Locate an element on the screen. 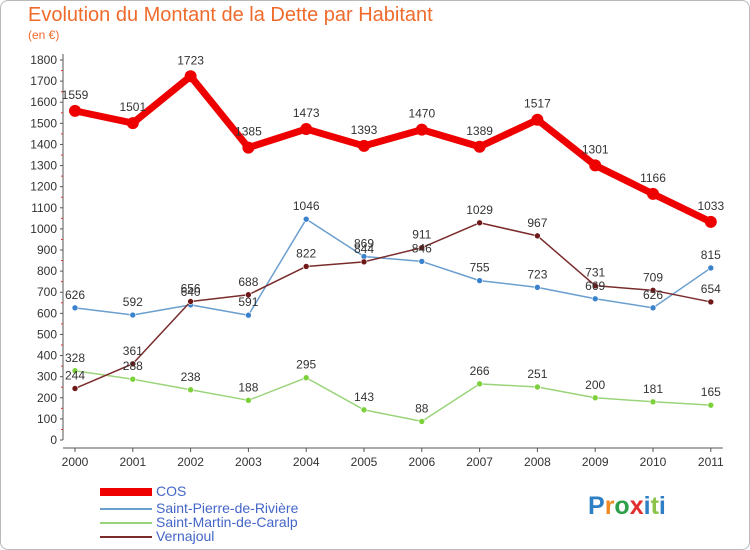  y-tick-label: 500 is located at coordinates (47, 334).